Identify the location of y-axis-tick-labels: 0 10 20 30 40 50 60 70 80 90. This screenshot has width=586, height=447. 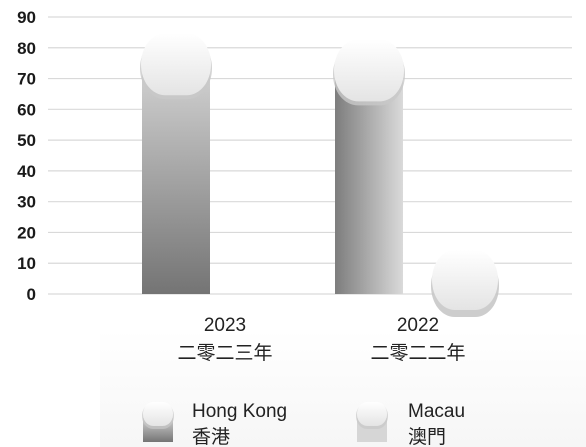
(26, 156).